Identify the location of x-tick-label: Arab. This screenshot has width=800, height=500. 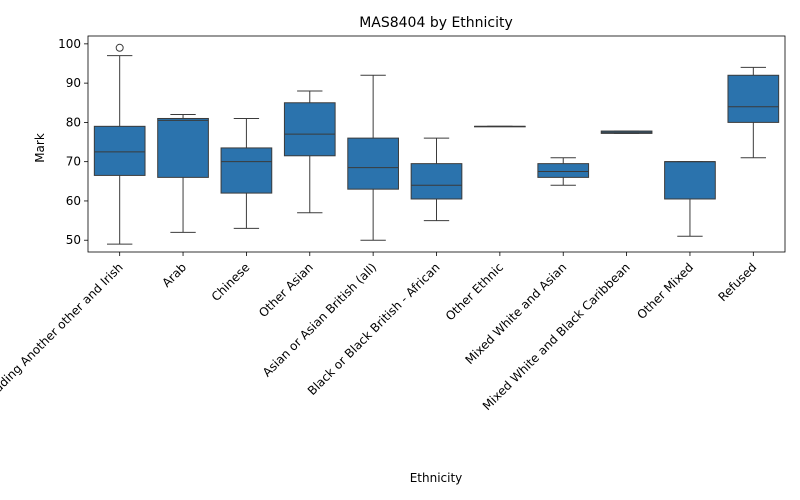
(174, 275).